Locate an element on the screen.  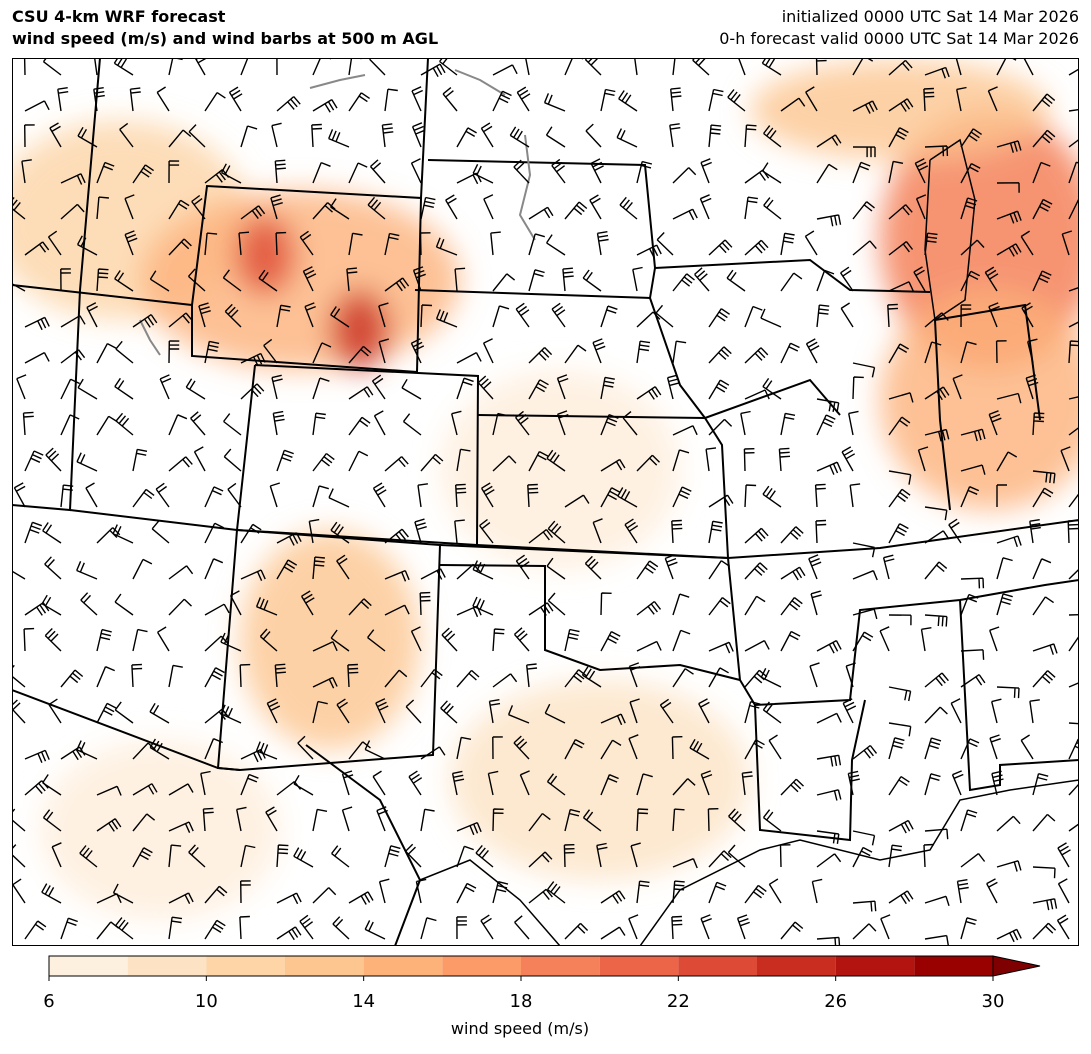
colorbar-bin is located at coordinates (717, 966).